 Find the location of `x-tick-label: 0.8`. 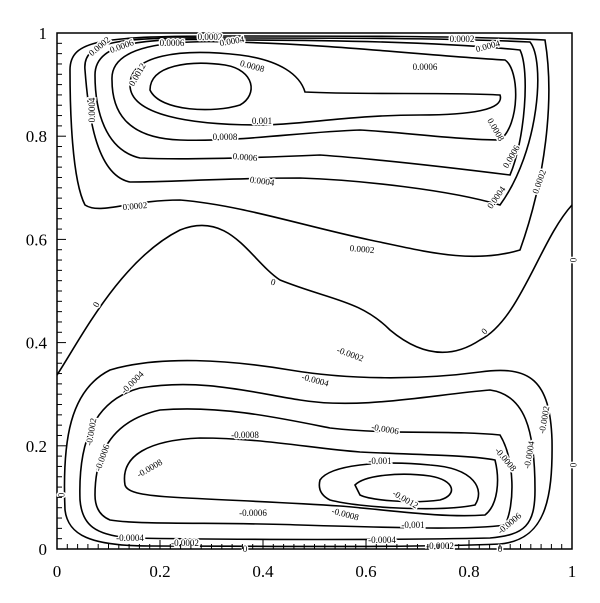

x-tick-label: 0.8 is located at coordinates (468, 571).